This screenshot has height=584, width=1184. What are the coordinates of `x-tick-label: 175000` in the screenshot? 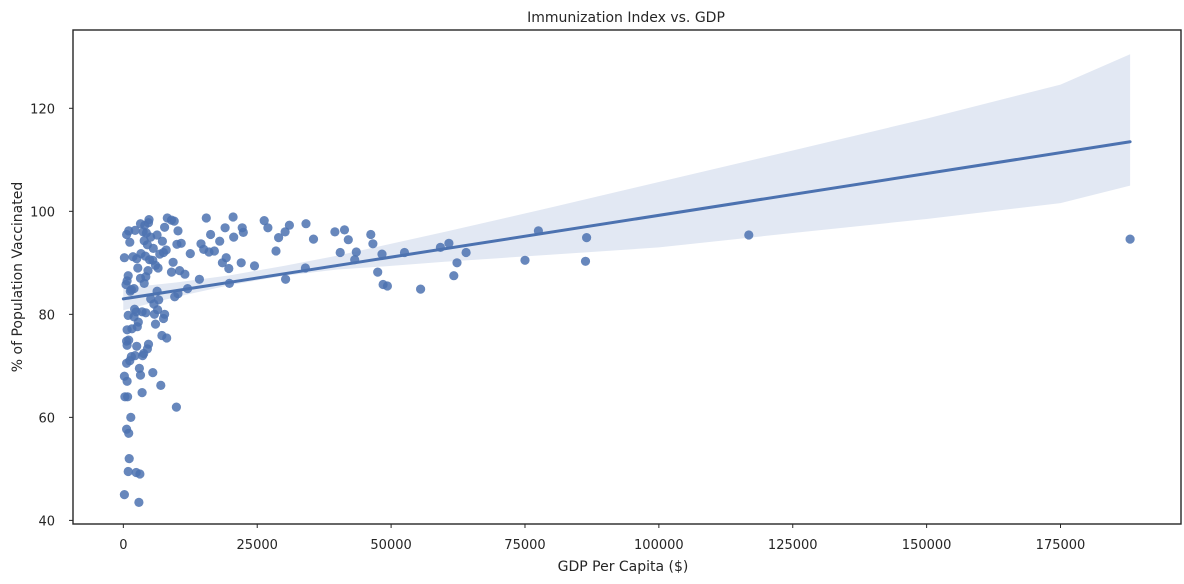 It's located at (1061, 545).